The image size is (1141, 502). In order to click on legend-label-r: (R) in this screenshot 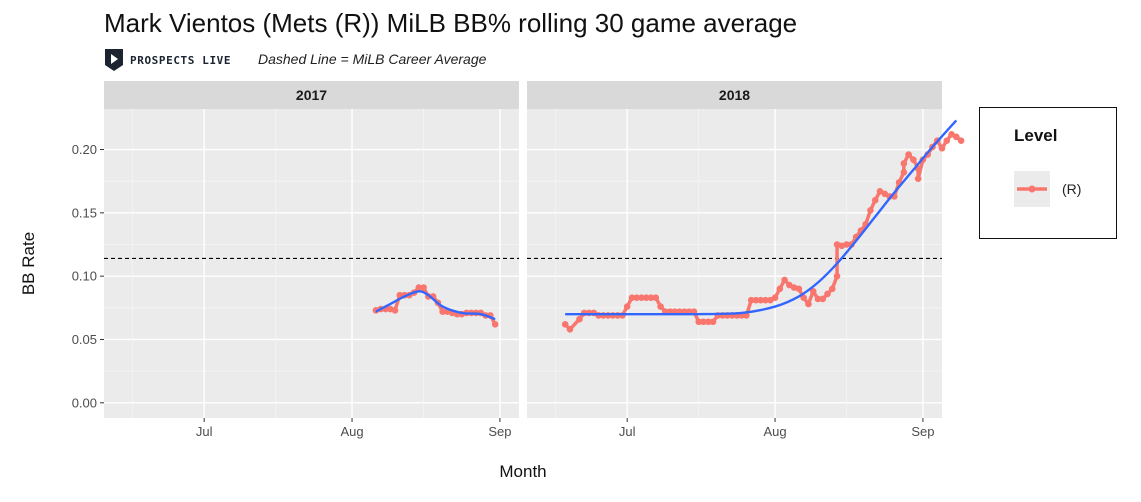, I will do `click(1072, 189)`.